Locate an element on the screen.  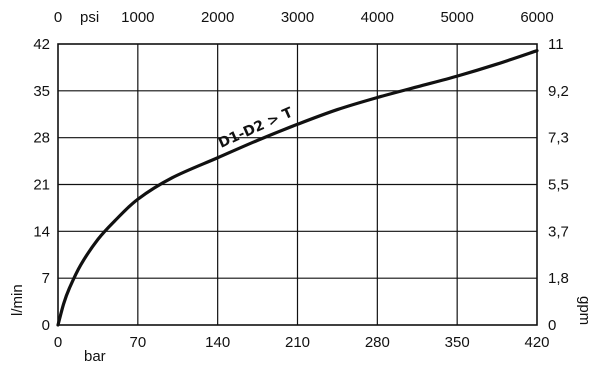
x-tick-label-psi: 5000 is located at coordinates (456, 17).